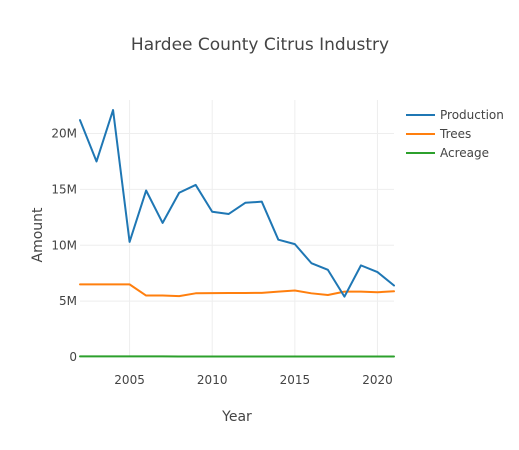  What do you see at coordinates (212, 380) in the screenshot?
I see `x-tick-label: 2010` at bounding box center [212, 380].